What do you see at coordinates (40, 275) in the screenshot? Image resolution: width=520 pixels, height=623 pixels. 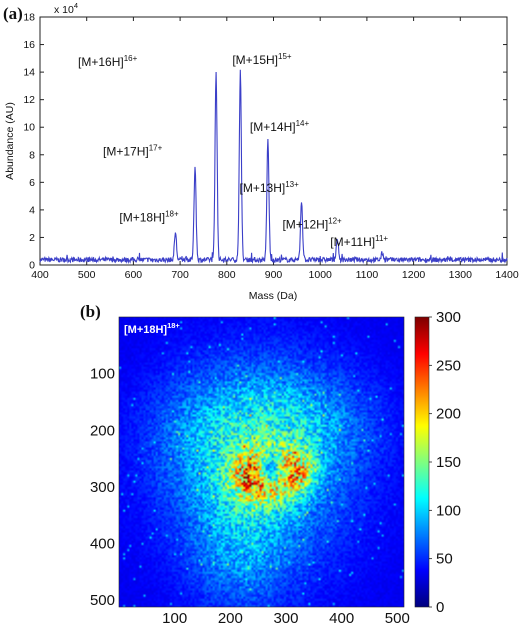 I see `x-tick-label: 400` at bounding box center [40, 275].